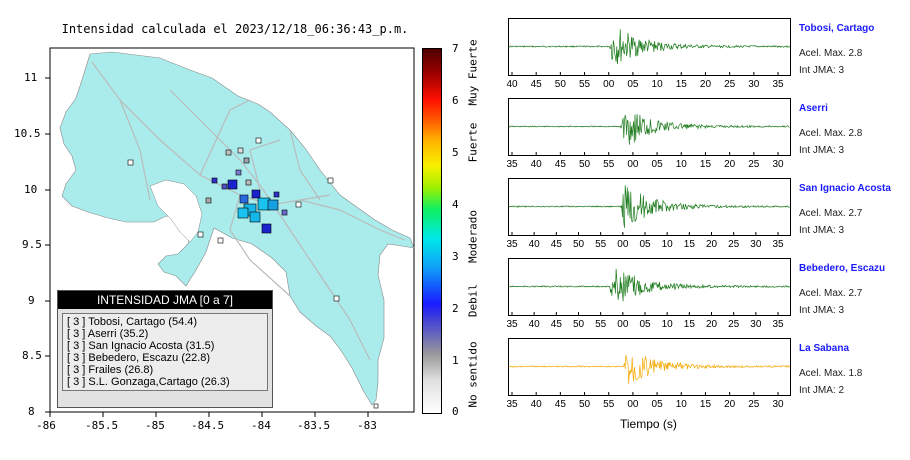 The image size is (910, 460). What do you see at coordinates (813, 108) in the screenshot?
I see `station-name: Aserri` at bounding box center [813, 108].